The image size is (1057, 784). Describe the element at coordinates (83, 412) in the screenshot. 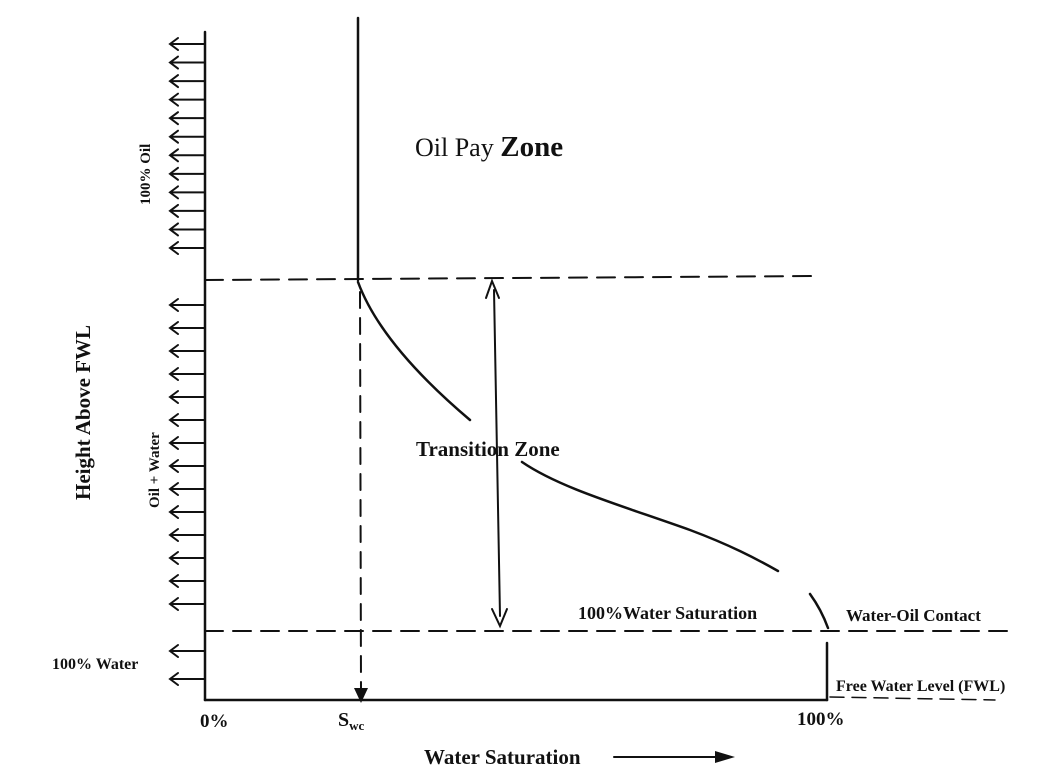

I see `y-axis-title: Height Above FWL` at that location.